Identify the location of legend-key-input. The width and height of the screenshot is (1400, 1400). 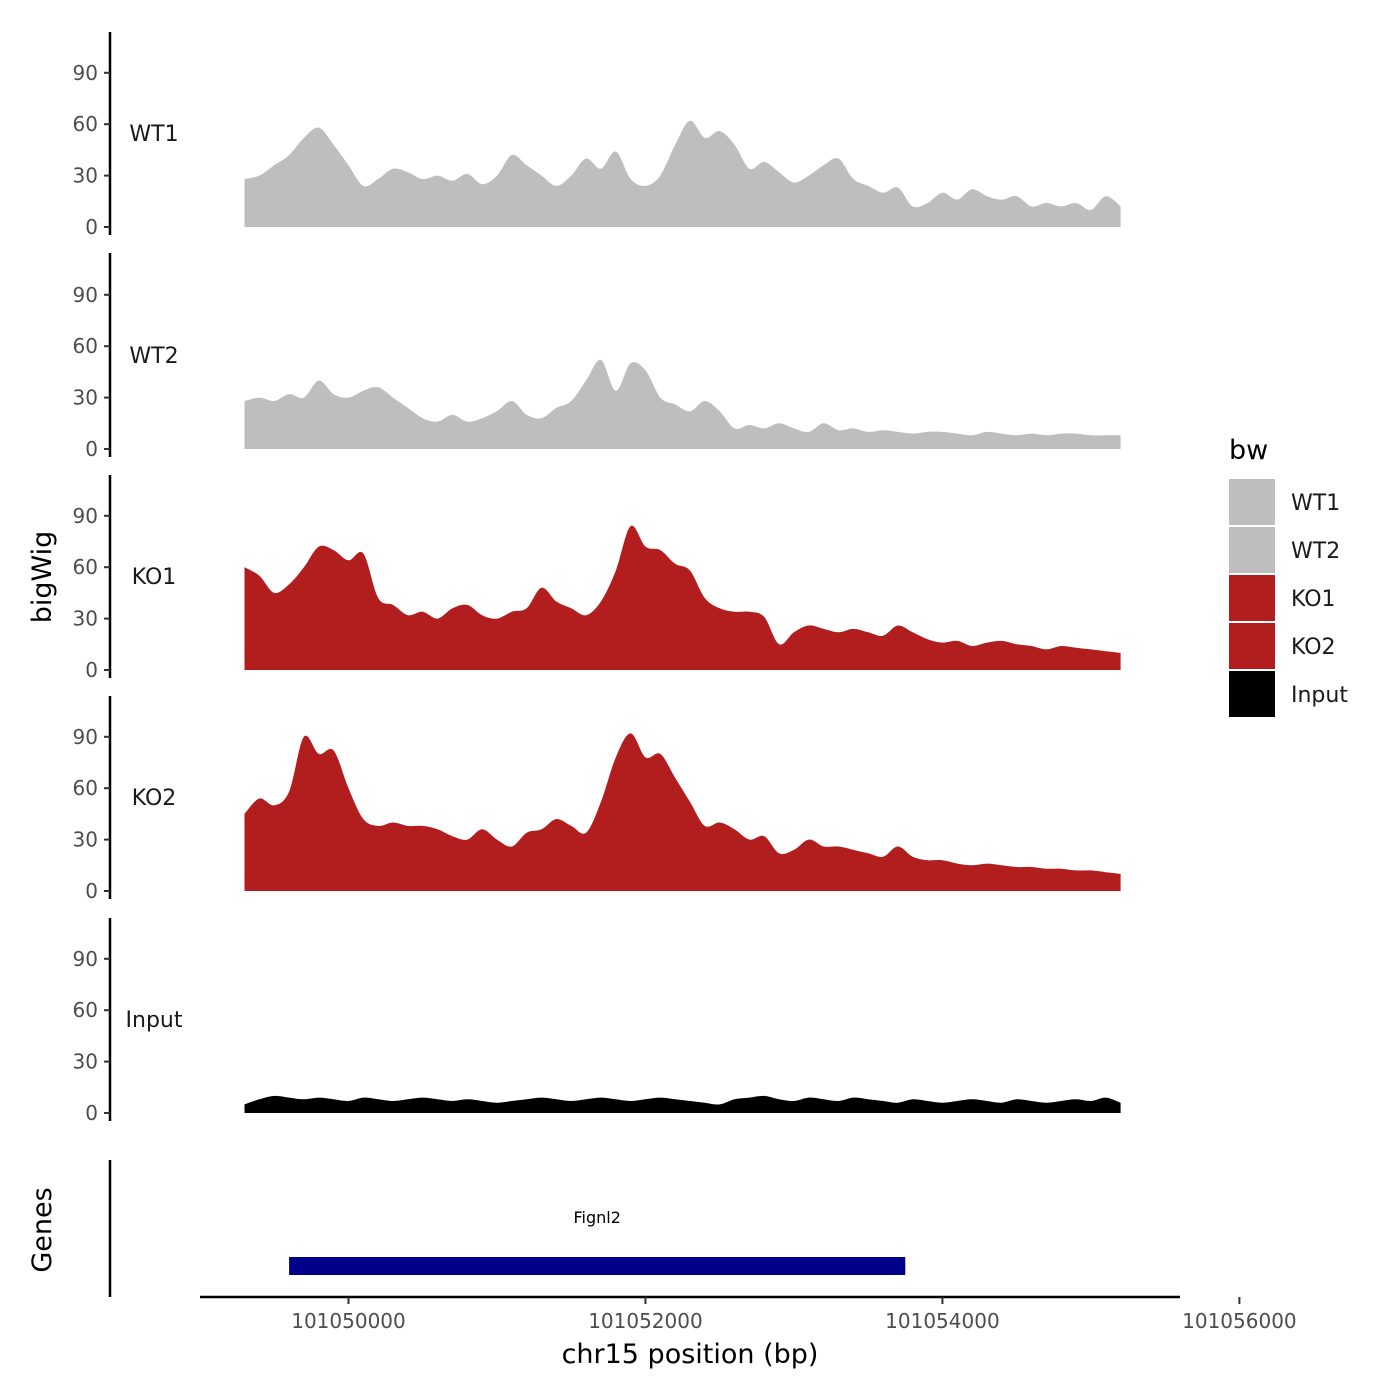
(1252, 694).